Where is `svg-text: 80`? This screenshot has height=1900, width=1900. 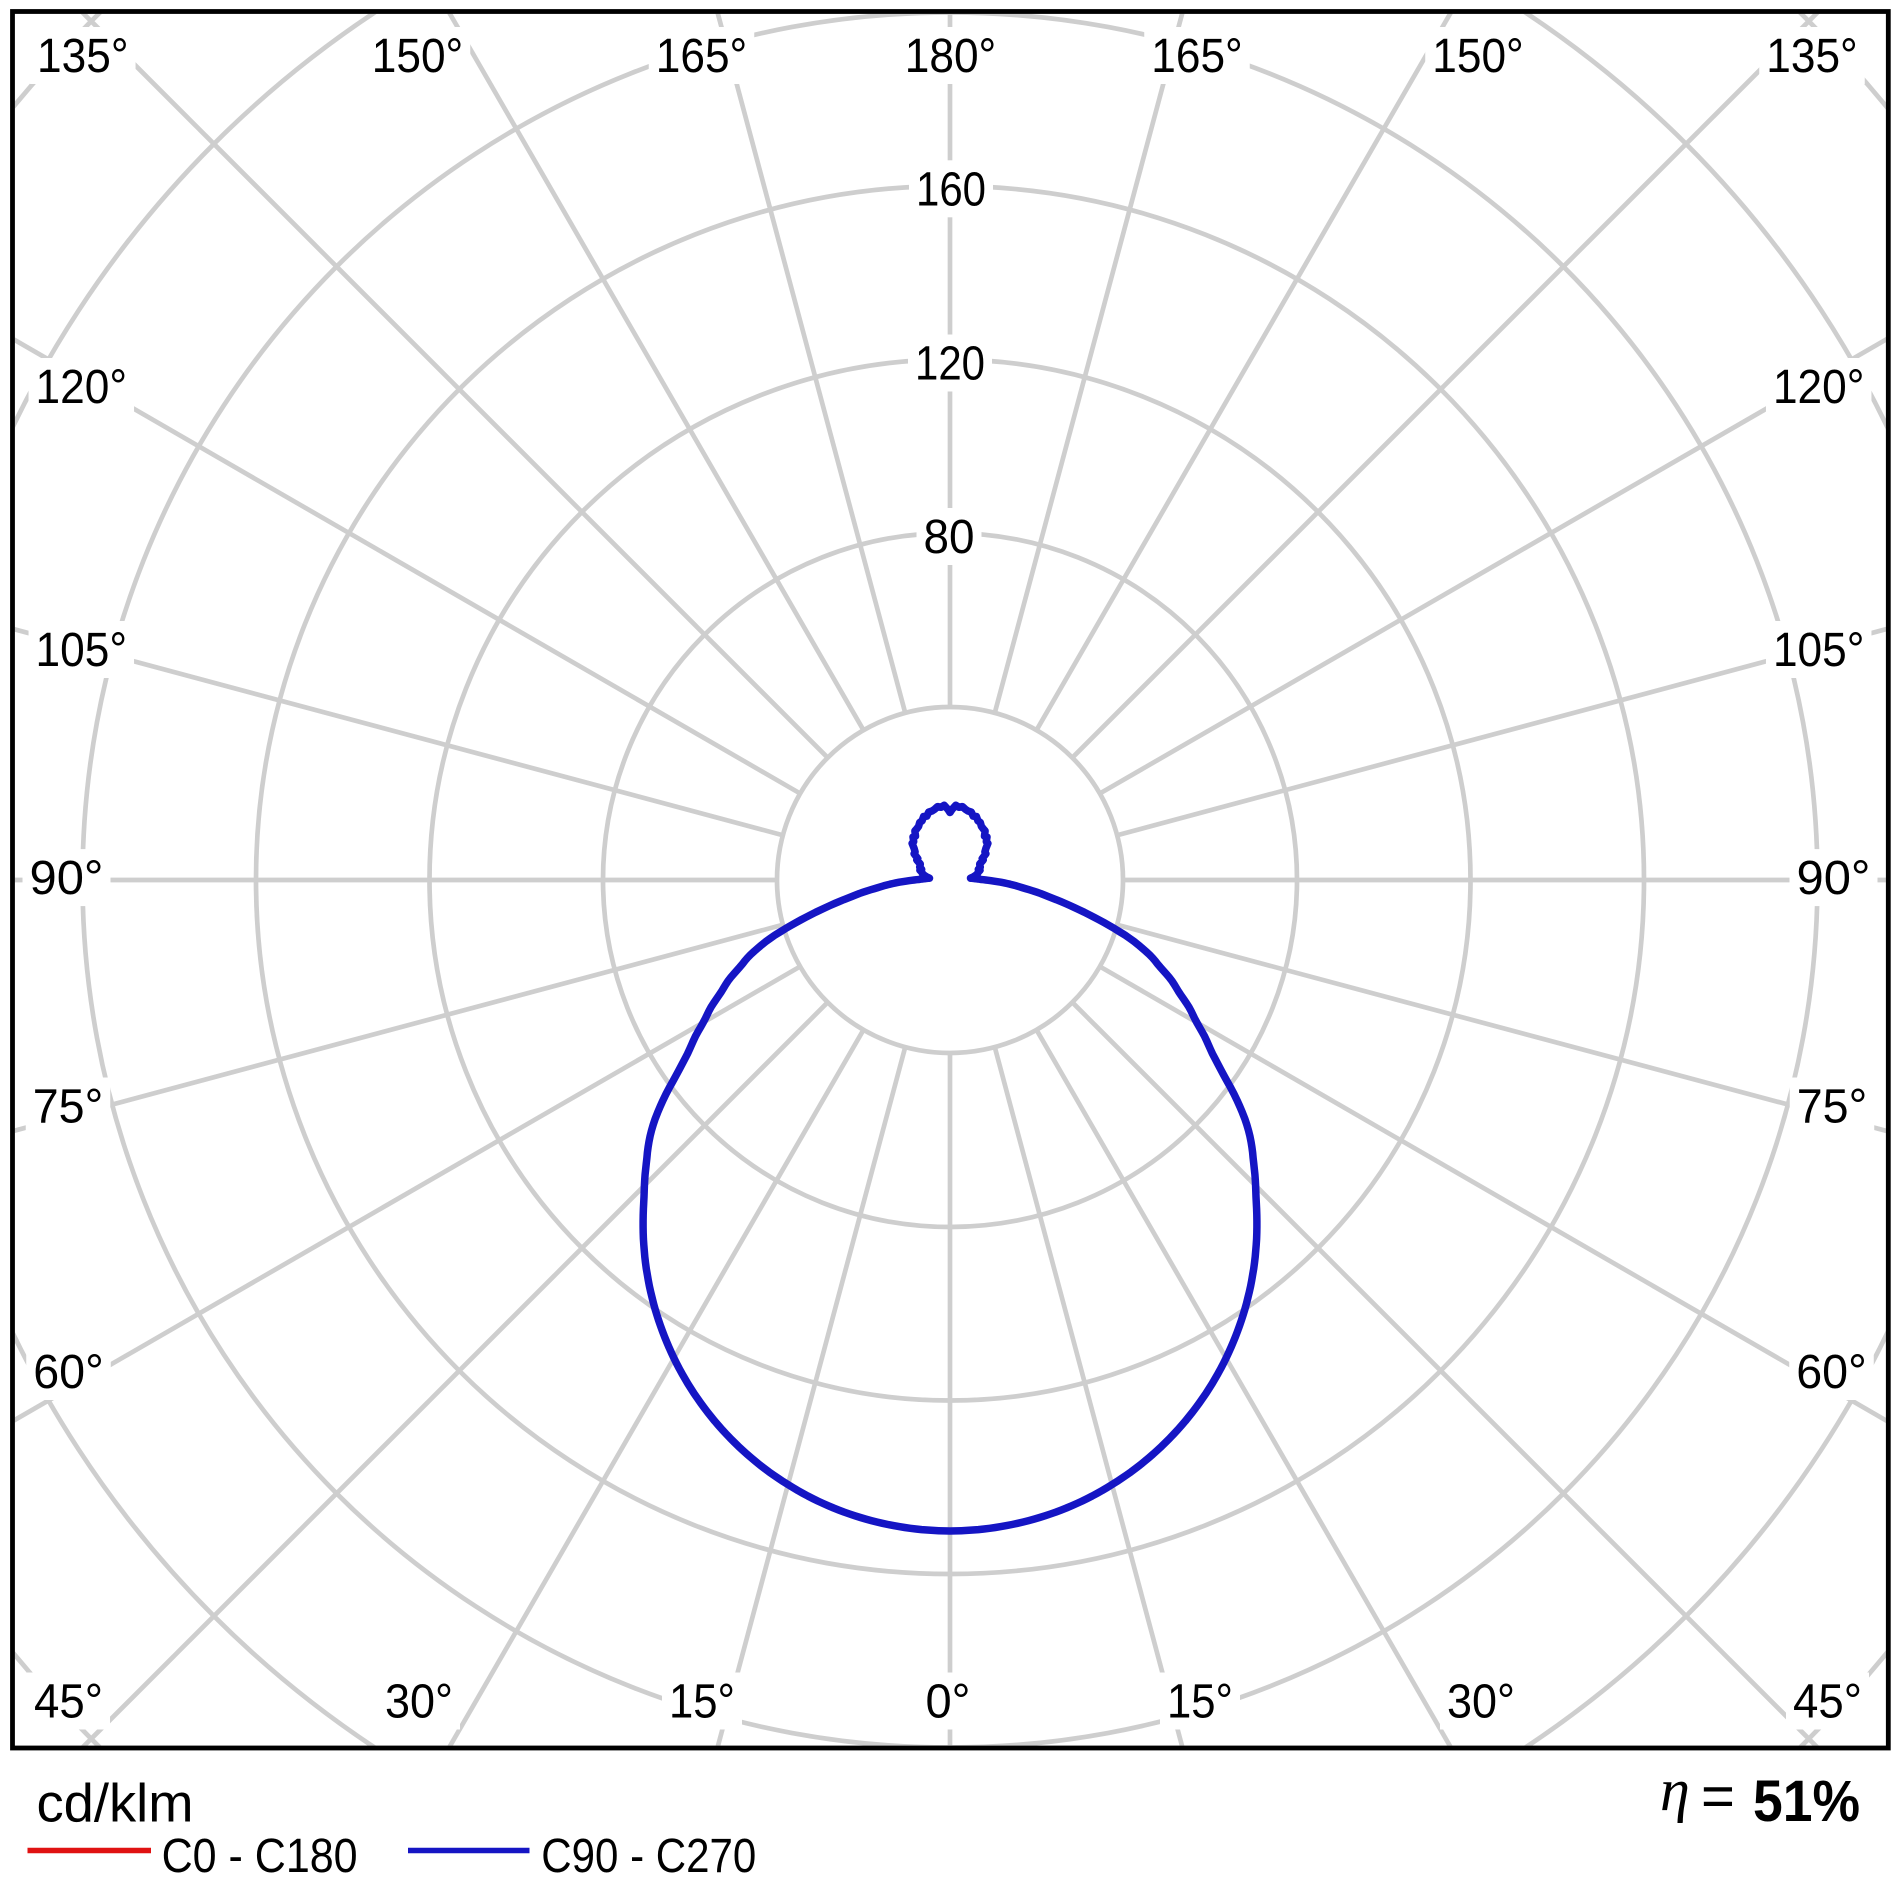
svg-text: 80 is located at coordinates (949, 537).